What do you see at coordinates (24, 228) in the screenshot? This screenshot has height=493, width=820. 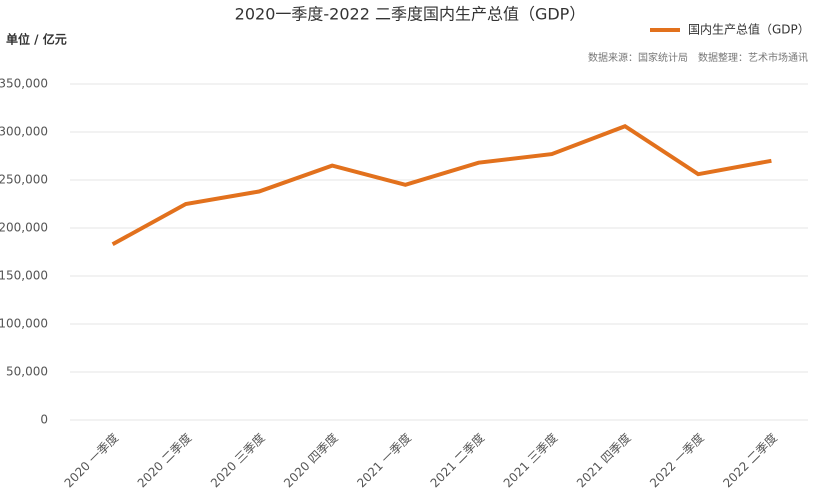 I see `y-tick-label: 200,000` at bounding box center [24, 228].